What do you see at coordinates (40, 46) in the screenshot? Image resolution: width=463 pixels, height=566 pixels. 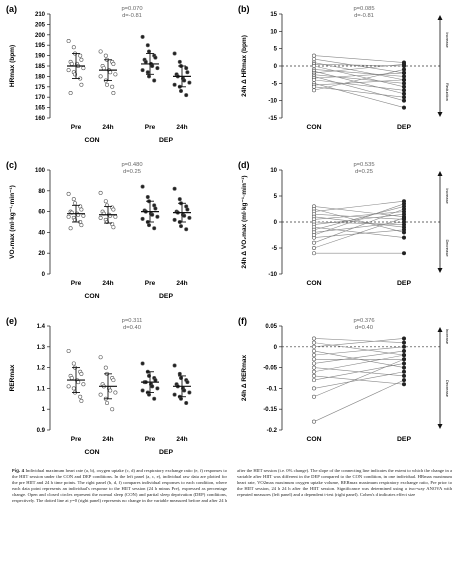 I see `y-tick-label: 195` at bounding box center [40, 46].